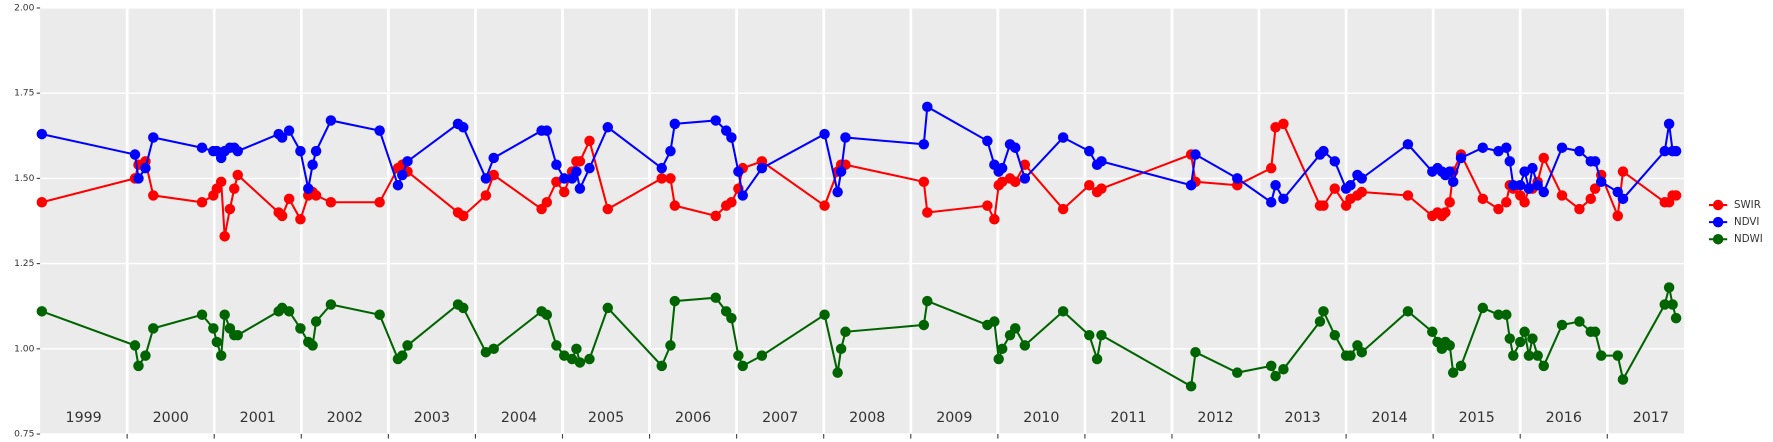 Image resolution: width=1773 pixels, height=442 pixels. Describe the element at coordinates (84, 418) in the screenshot. I see `year-label: 1999` at that location.